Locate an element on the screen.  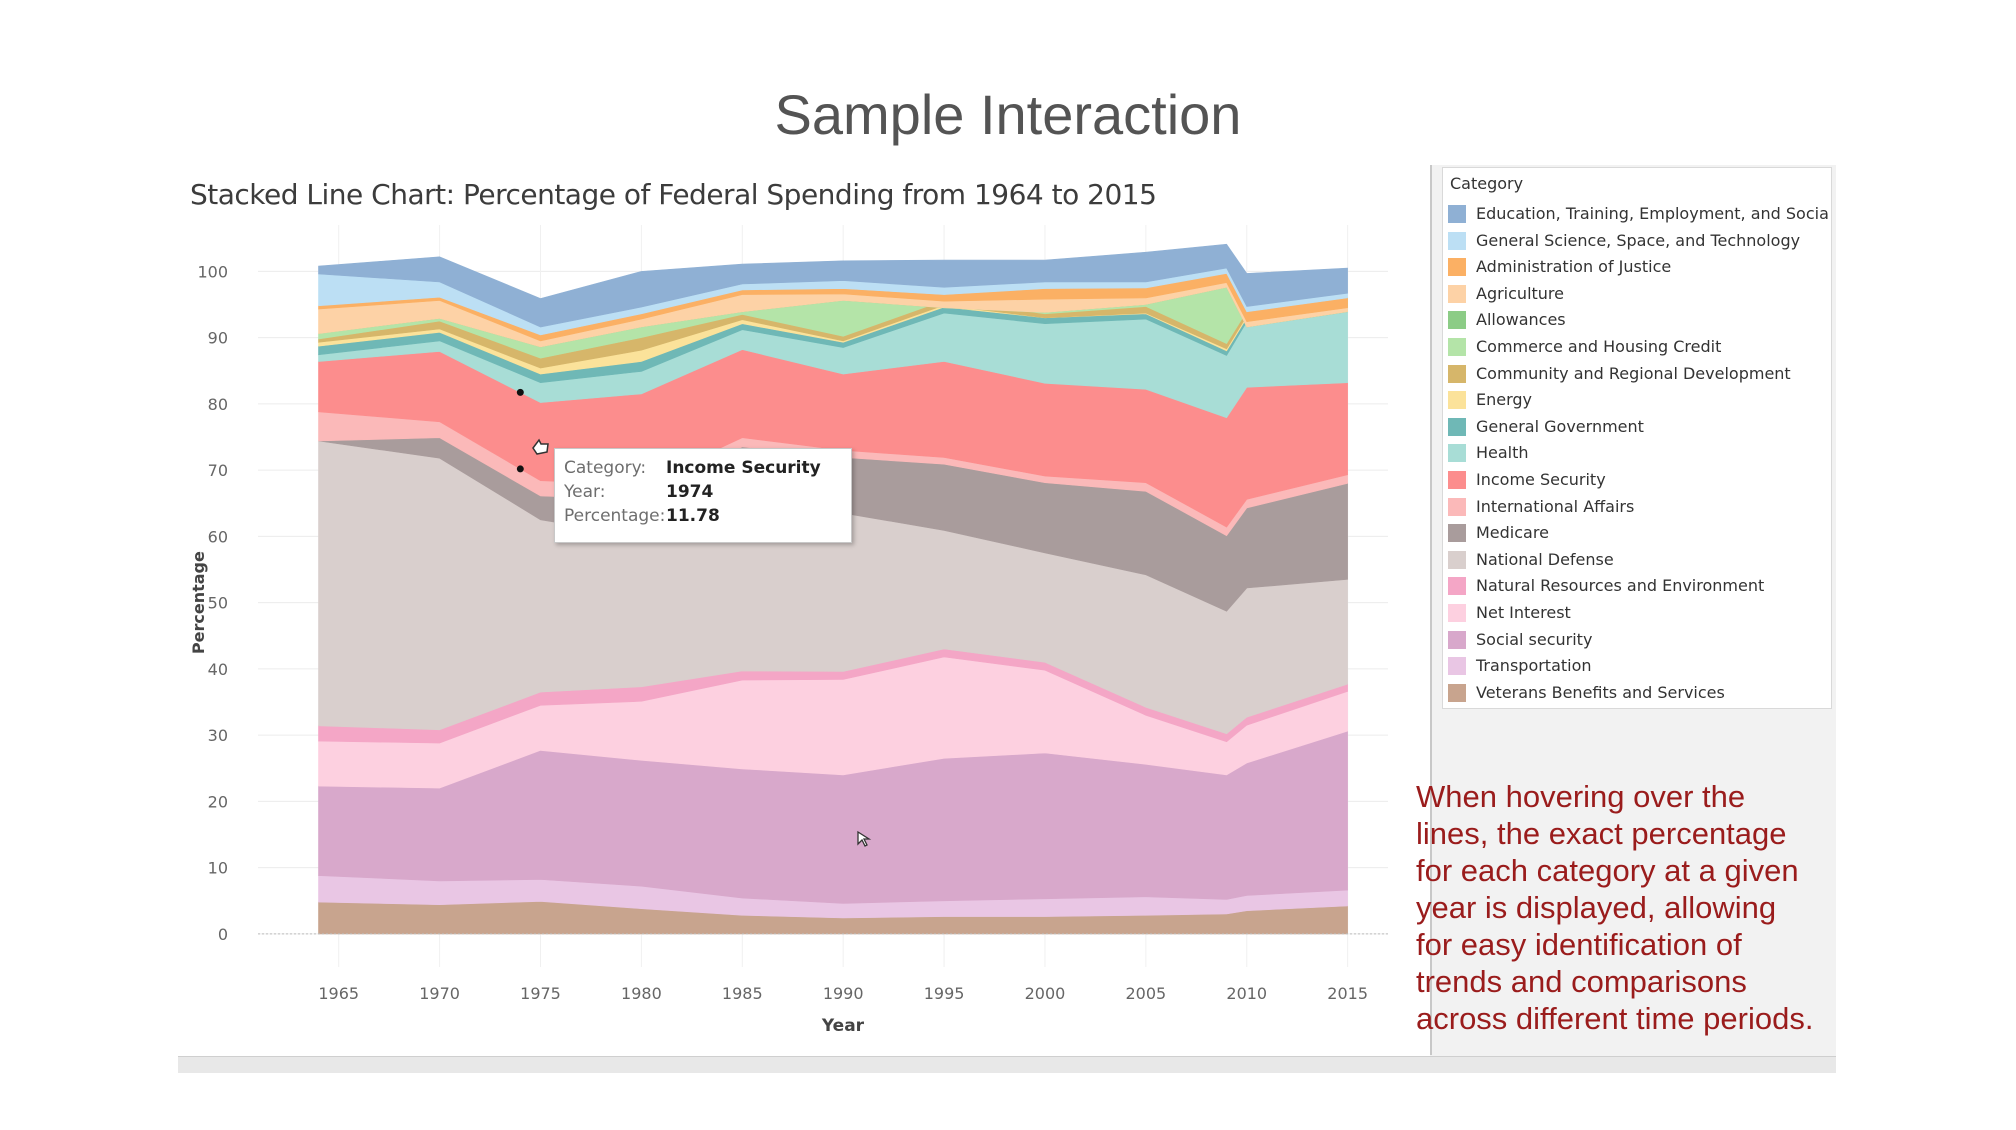
legend-label: General Government is located at coordinates (1560, 426).